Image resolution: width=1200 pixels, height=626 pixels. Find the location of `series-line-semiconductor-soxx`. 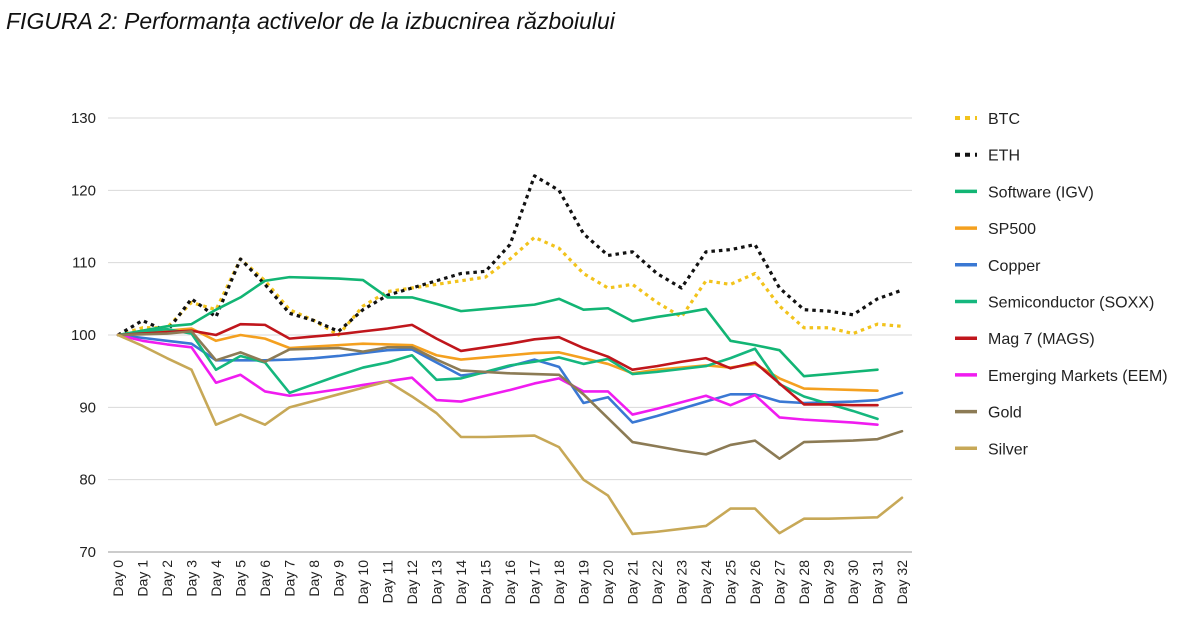

series-line-semiconductor-soxx is located at coordinates (497, 374).